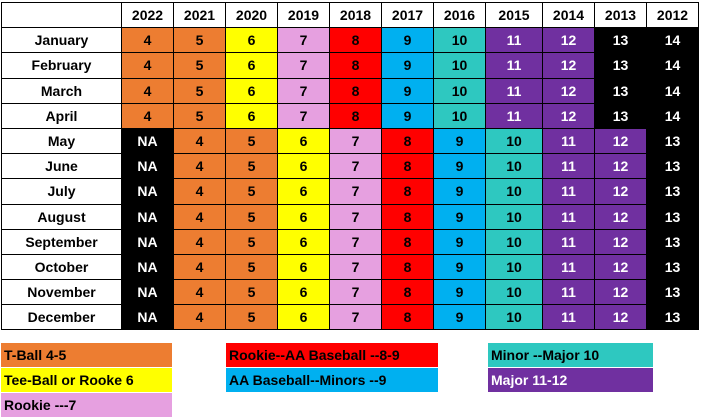  Describe the element at coordinates (86, 405) in the screenshot. I see `legend-rookie: Rookie ---7` at that location.